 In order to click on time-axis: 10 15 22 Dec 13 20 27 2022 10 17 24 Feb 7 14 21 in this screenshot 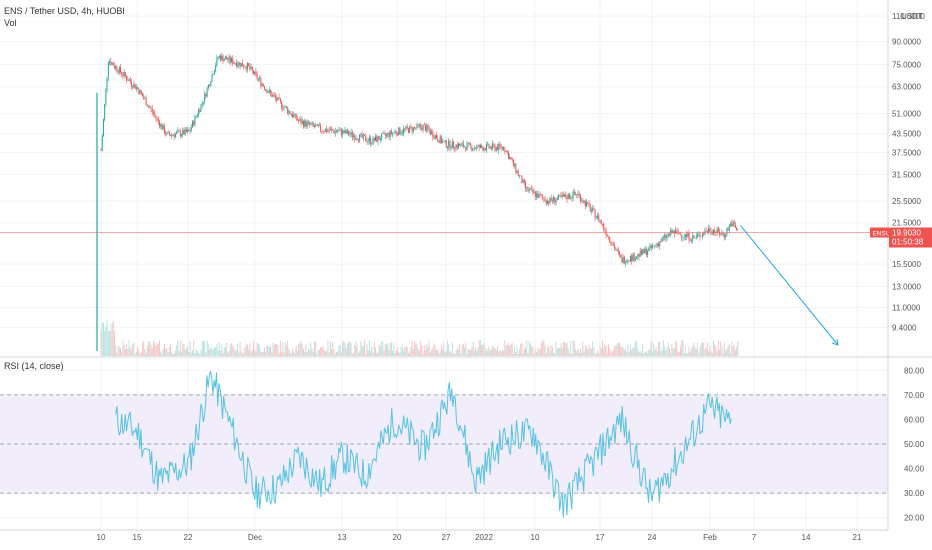, I will do `click(479, 537)`.